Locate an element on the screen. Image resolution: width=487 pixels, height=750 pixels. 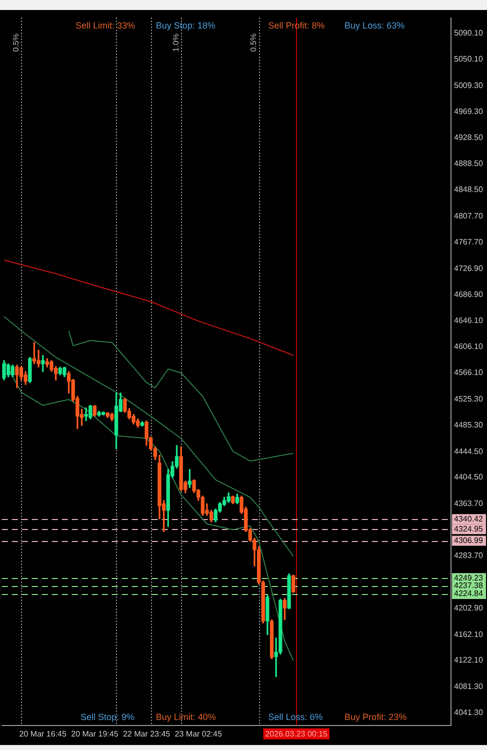
annotation: Buy Limit: 40% is located at coordinates (186, 717).